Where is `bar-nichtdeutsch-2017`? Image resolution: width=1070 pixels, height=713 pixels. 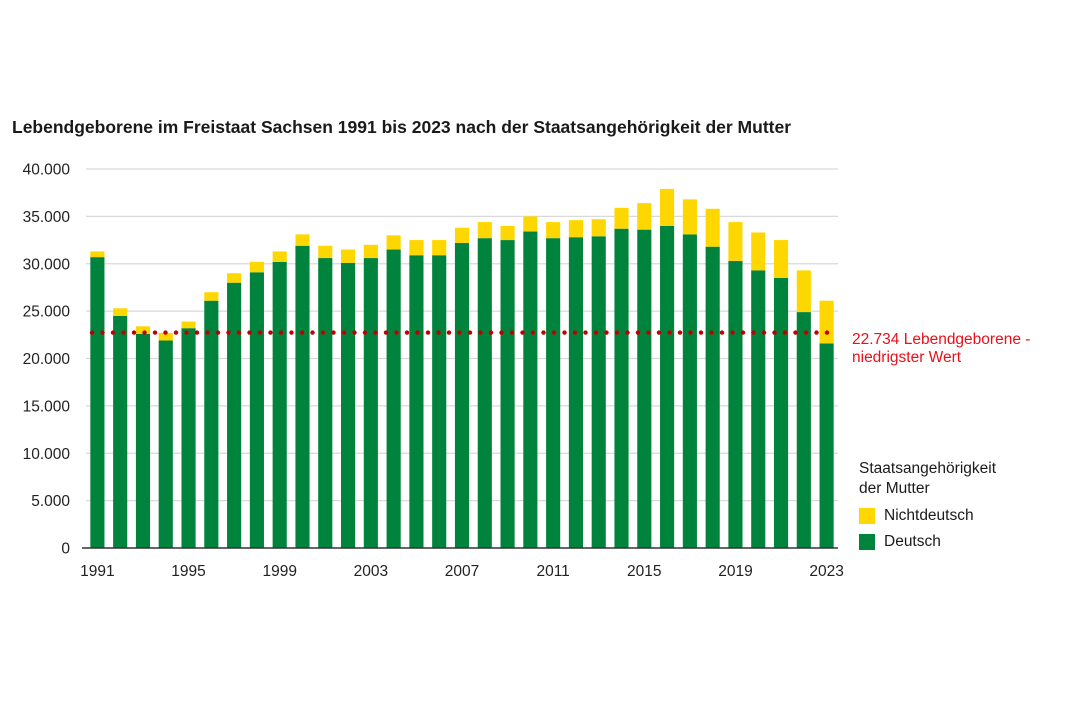
bar-nichtdeutsch-2017 is located at coordinates (689, 217).